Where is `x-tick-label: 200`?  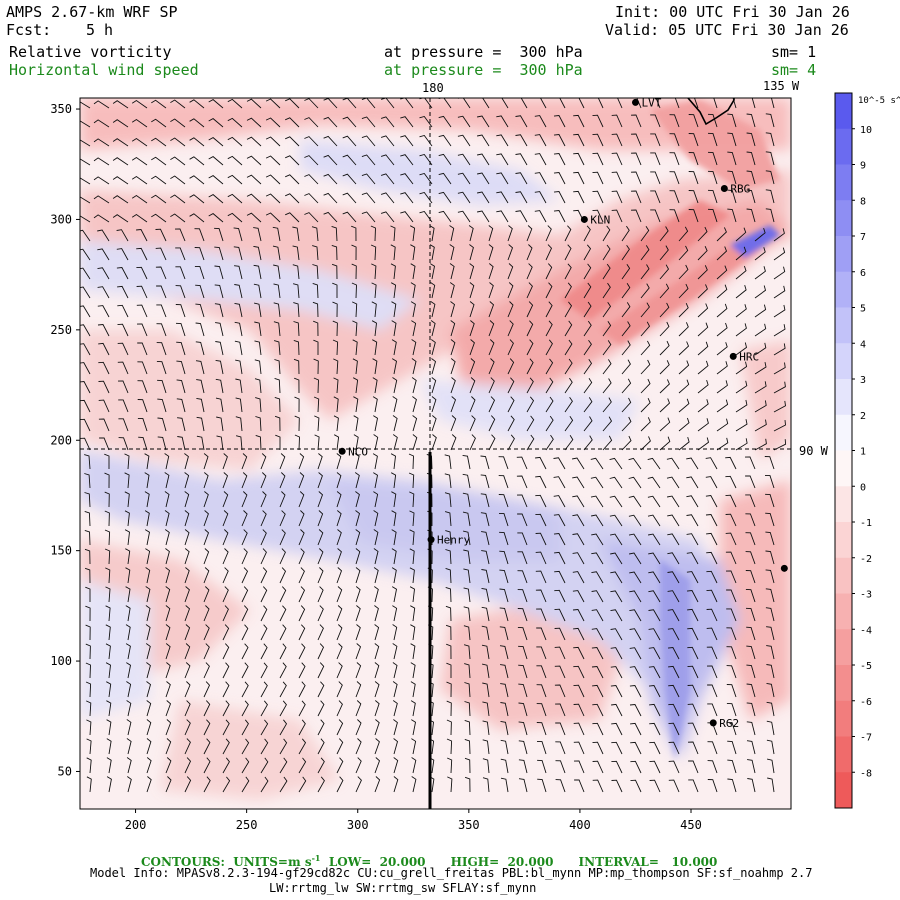 x-tick-label: 200 is located at coordinates (136, 825).